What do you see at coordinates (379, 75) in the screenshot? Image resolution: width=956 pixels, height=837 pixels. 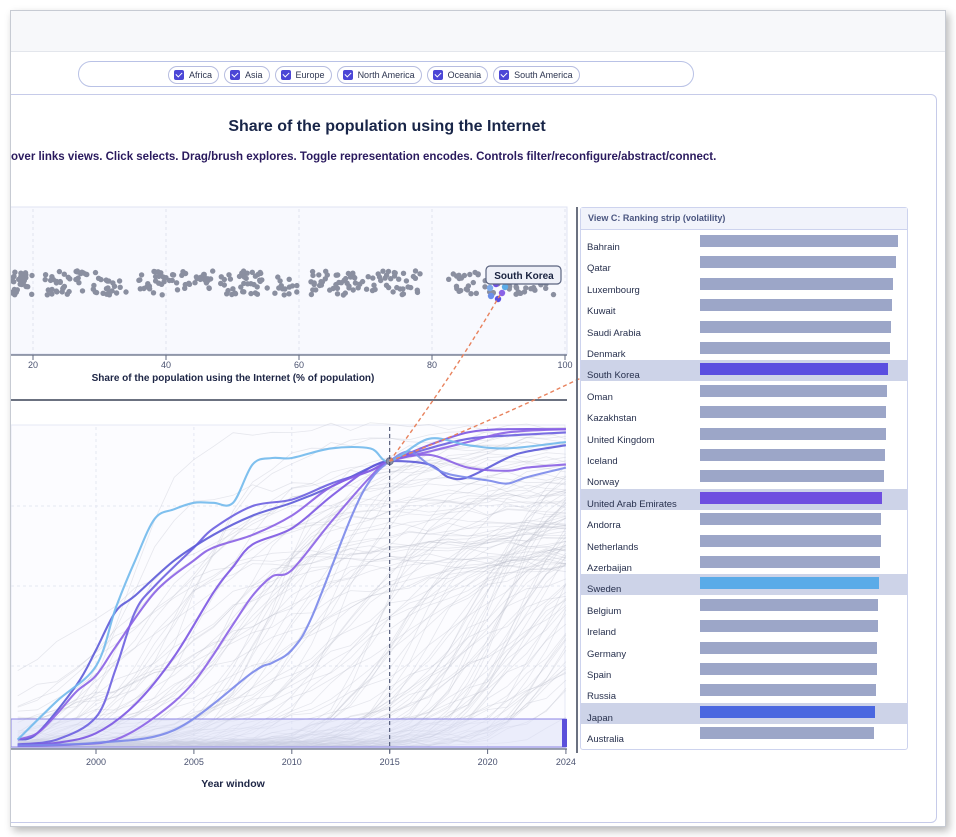 I see `filter-chip-north-america: North America` at bounding box center [379, 75].